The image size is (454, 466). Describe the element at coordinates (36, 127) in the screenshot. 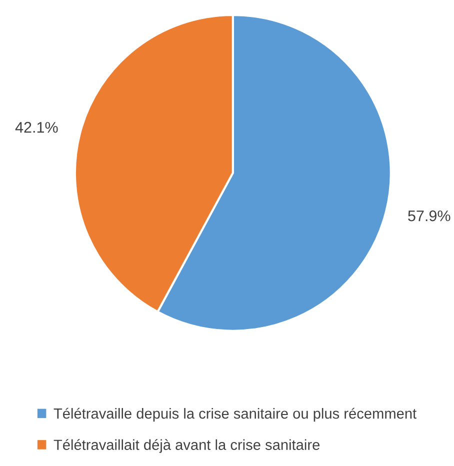

I see `data-label: 42.1%` at that location.